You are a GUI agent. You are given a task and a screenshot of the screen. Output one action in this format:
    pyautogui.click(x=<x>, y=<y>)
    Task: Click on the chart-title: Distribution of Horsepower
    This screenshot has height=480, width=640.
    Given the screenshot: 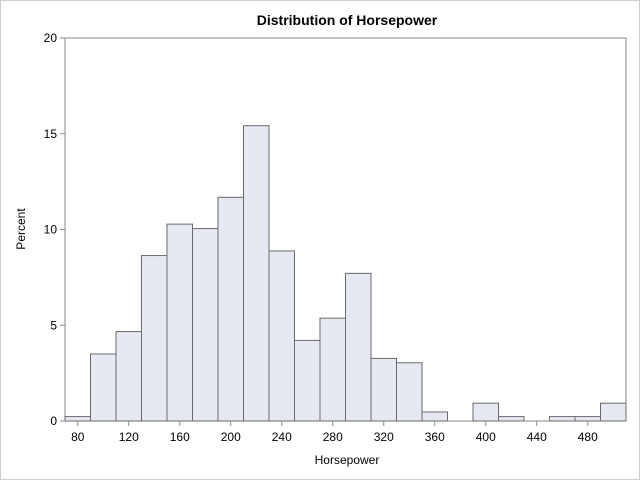 What is the action you would take?
    pyautogui.click(x=347, y=20)
    